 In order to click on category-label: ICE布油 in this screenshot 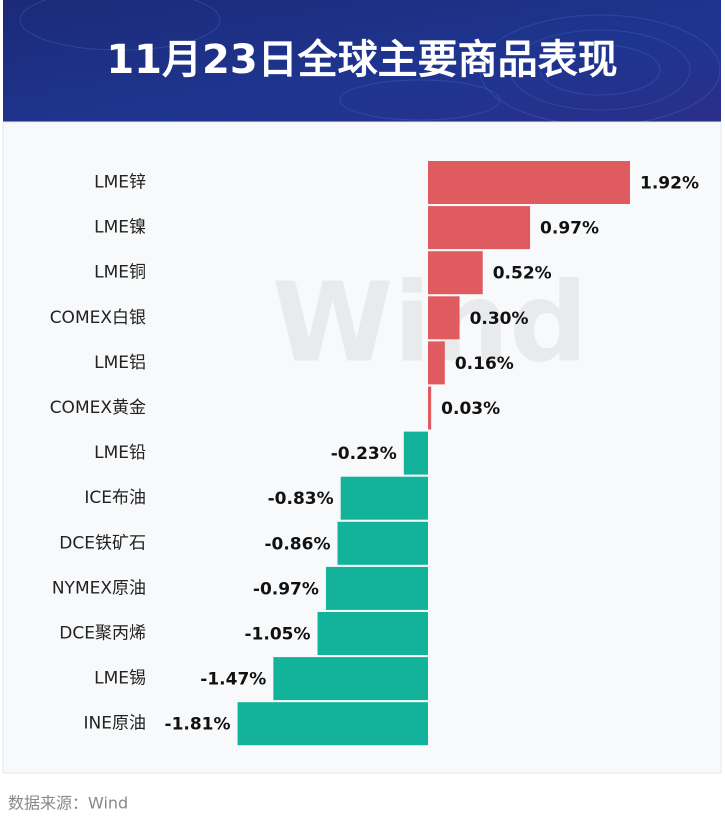, I will do `click(115, 498)`.